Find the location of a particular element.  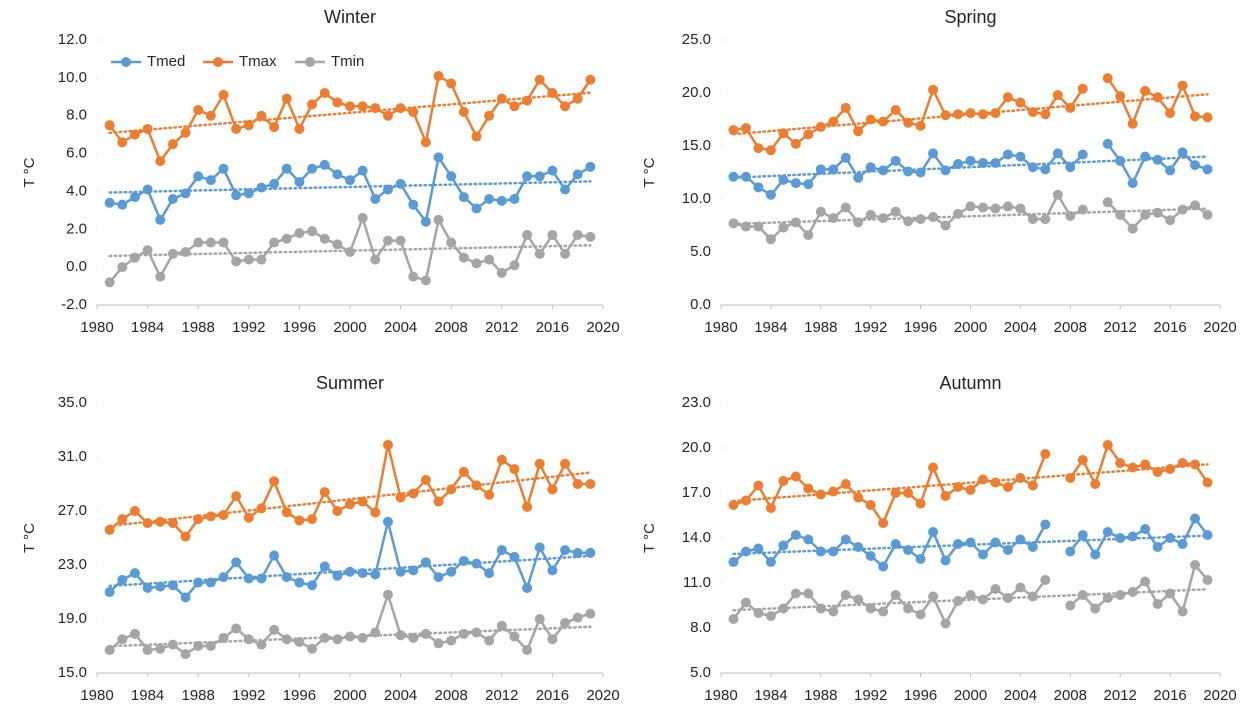

y-tick-label: 23.0 is located at coordinates (72, 564).